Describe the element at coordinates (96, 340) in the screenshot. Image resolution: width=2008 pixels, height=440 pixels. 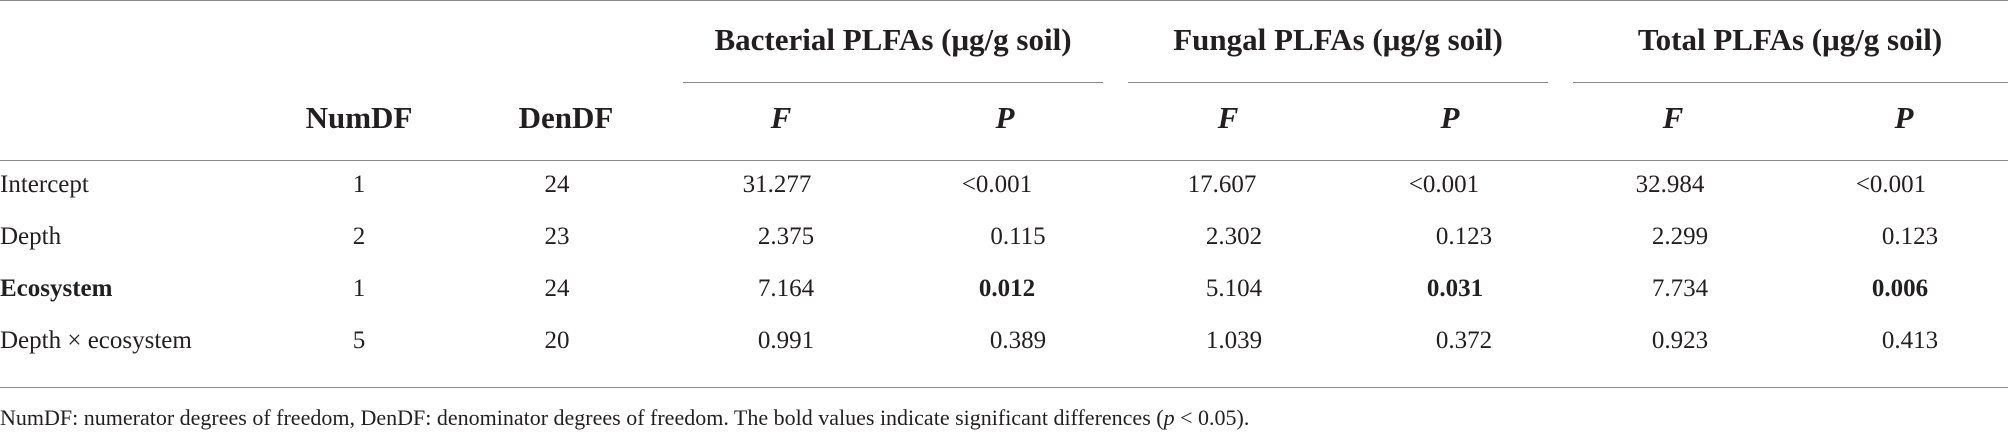
I see `row-label-depth-ecosystem: Depth × ecosystem` at that location.